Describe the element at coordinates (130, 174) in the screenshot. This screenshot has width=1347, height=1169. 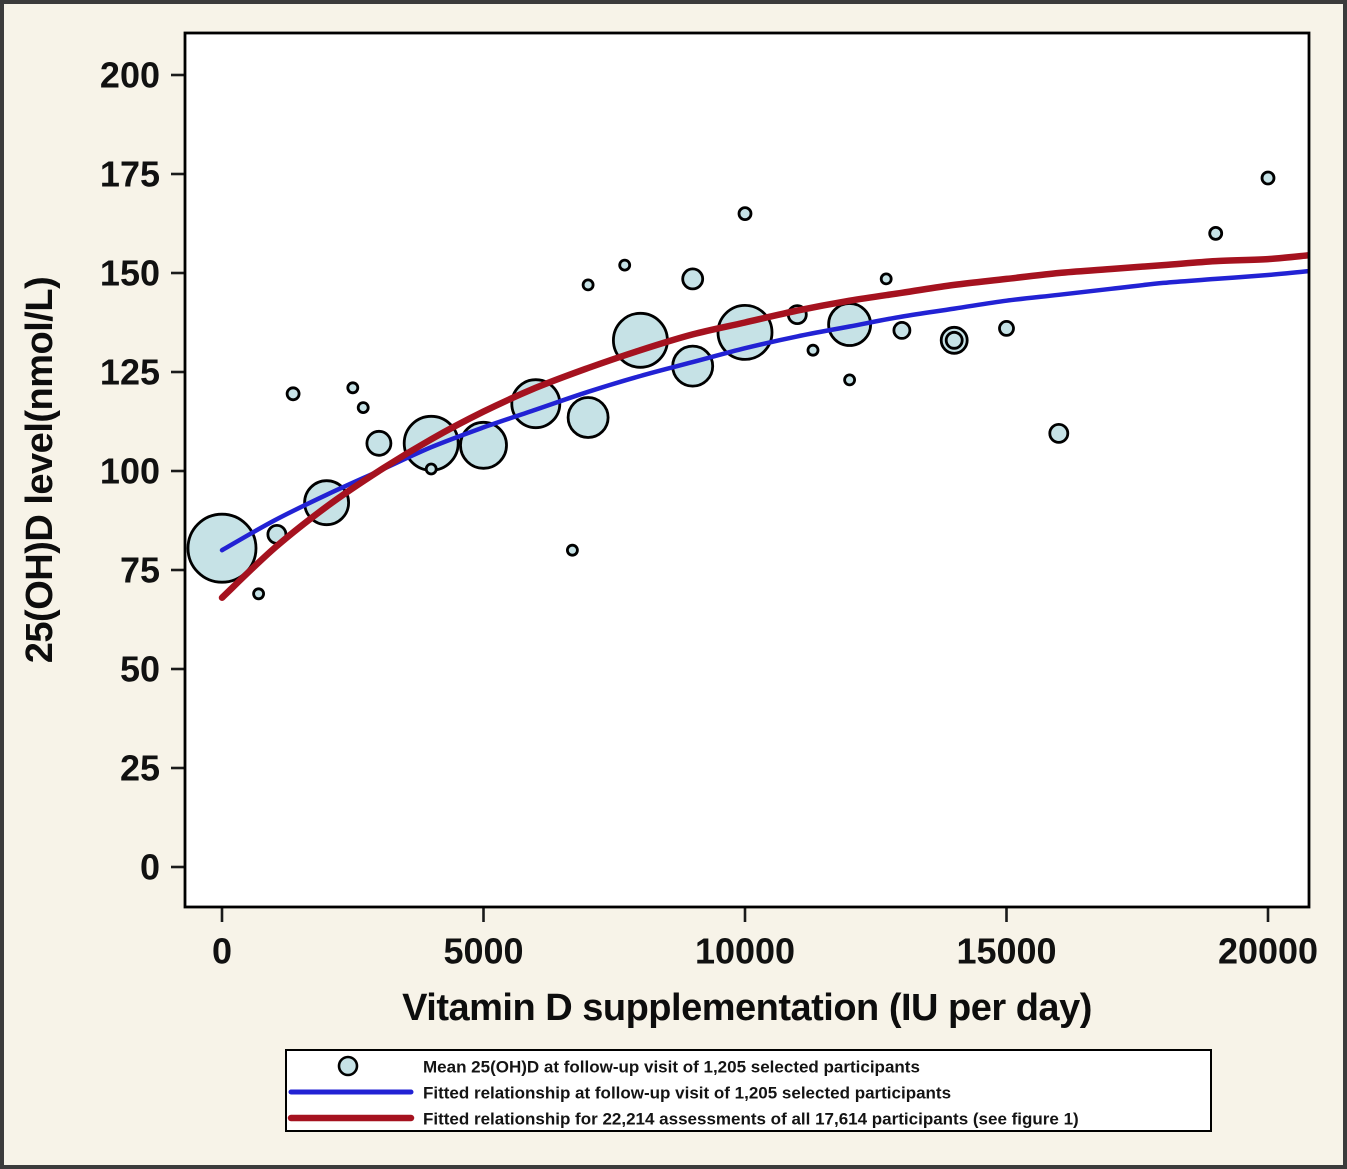
I see `y-tick-label: 175` at that location.